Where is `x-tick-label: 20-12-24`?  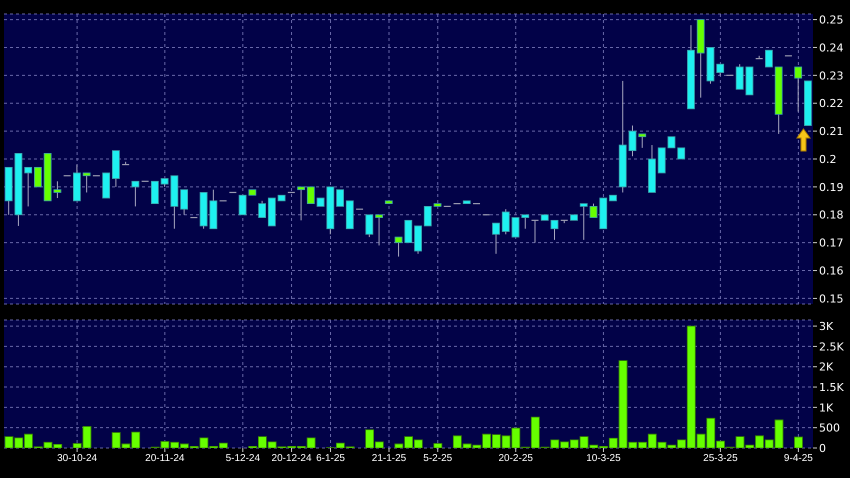 x-tick-label: 20-12-24 is located at coordinates (292, 458).